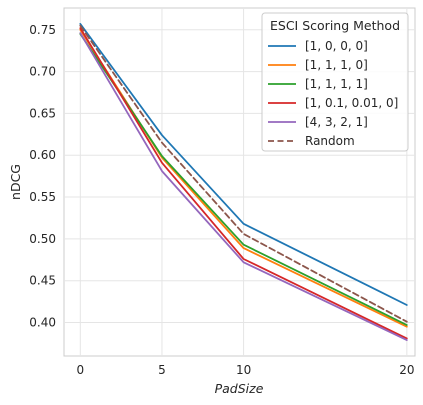 This screenshot has height=405, width=423. I want to click on y-tick-label: 0.70, so click(42, 72).